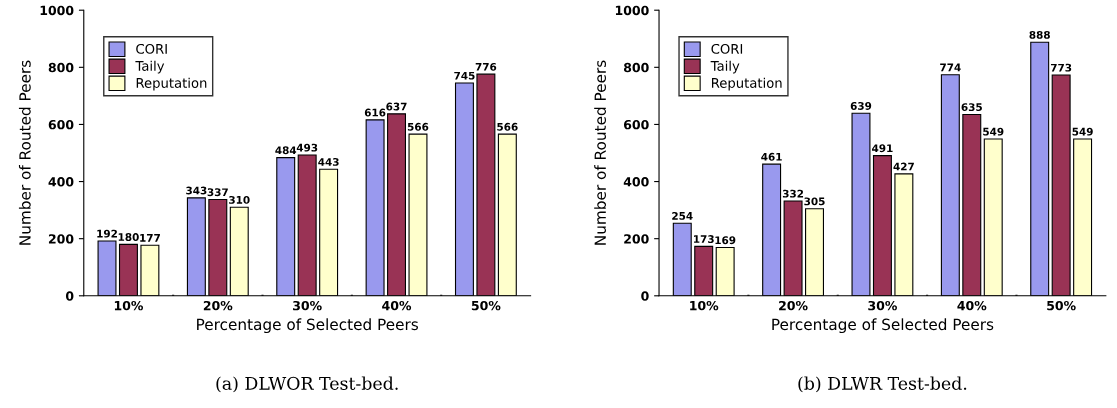 This screenshot has width=1117, height=408. Describe the element at coordinates (307, 384) in the screenshot. I see `text: (a) DLWOR Test-bed.` at that location.